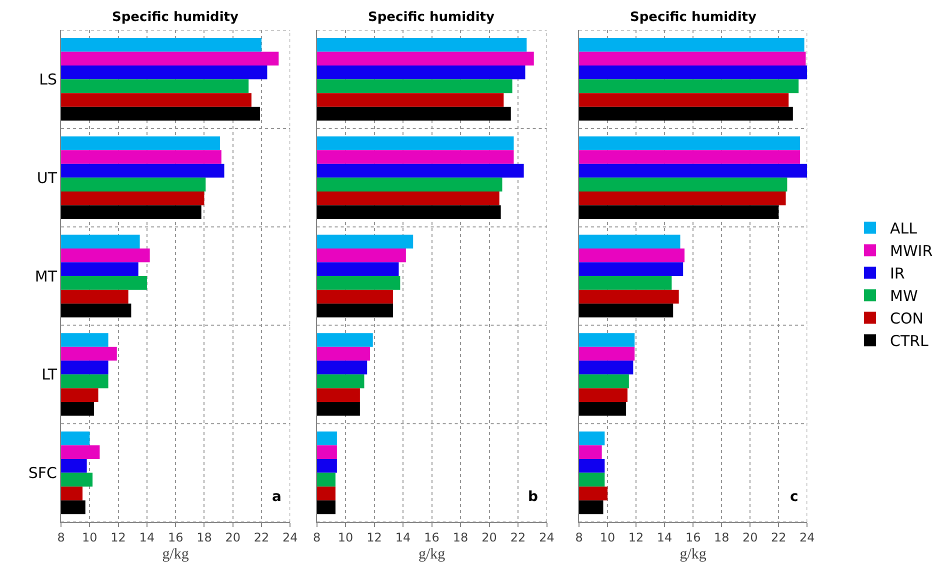  What do you see at coordinates (794, 497) in the screenshot?
I see `annotation: c` at bounding box center [794, 497].